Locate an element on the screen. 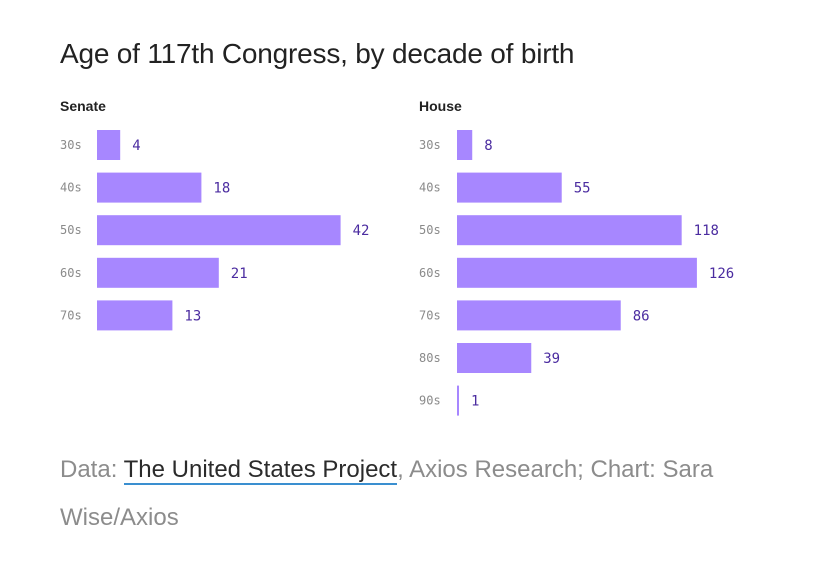 This screenshot has width=828, height=570. senate-value-50s: 42 is located at coordinates (361, 231).